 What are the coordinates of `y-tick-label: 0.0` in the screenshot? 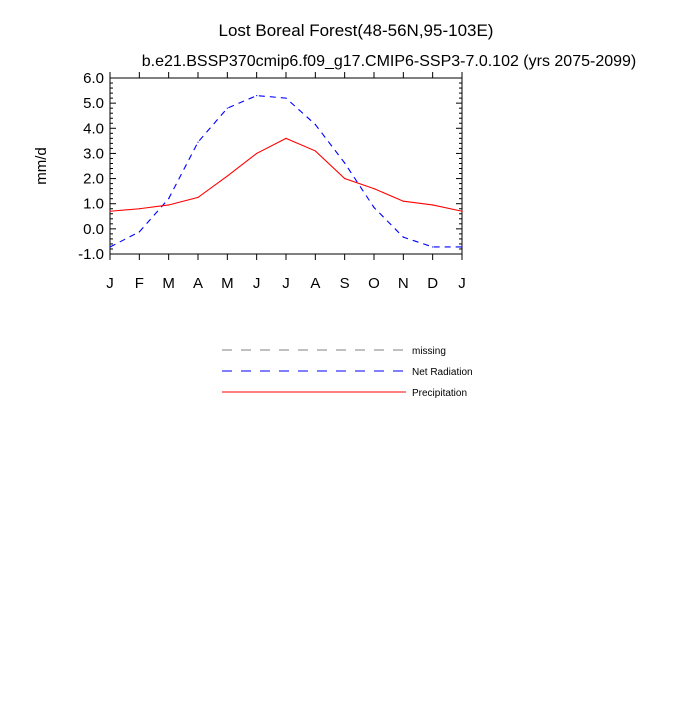 It's located at (93, 229).